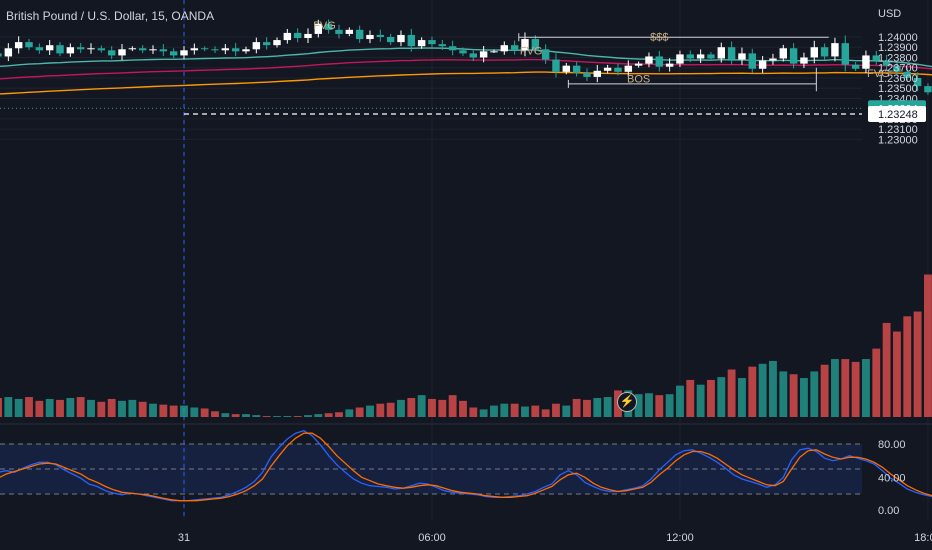  Describe the element at coordinates (892, 478) in the screenshot. I see `stoch-tick-label: 40.00` at that location.